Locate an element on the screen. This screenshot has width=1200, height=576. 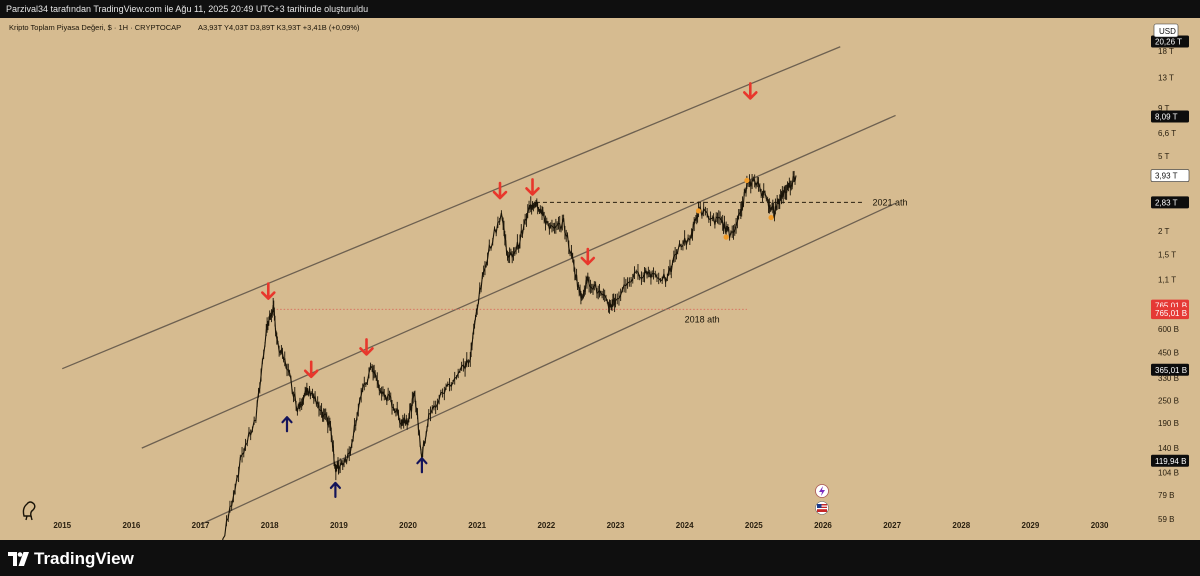
x-tick-label: 2027 is located at coordinates (892, 525).